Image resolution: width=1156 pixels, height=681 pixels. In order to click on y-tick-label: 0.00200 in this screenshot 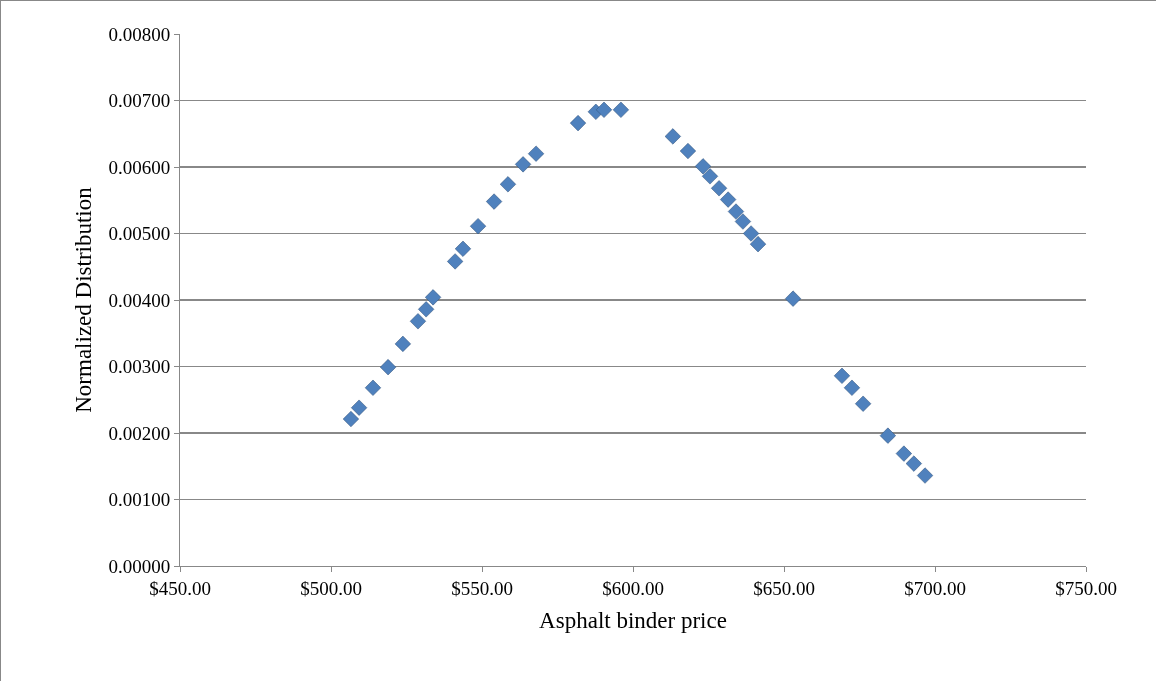, I will do `click(139, 433)`.